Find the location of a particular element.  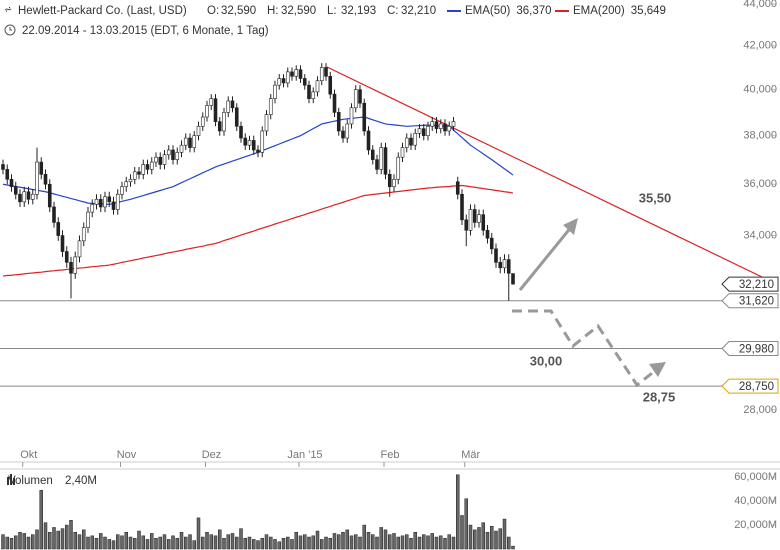

level-label: 31,620 is located at coordinates (756, 302).